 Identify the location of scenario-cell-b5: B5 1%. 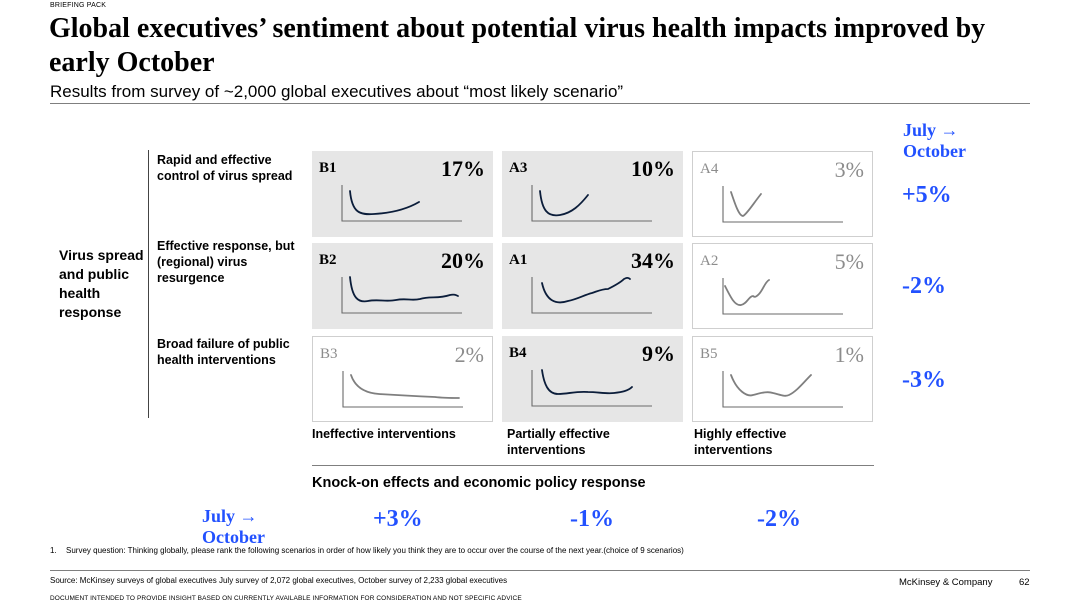
(782, 379).